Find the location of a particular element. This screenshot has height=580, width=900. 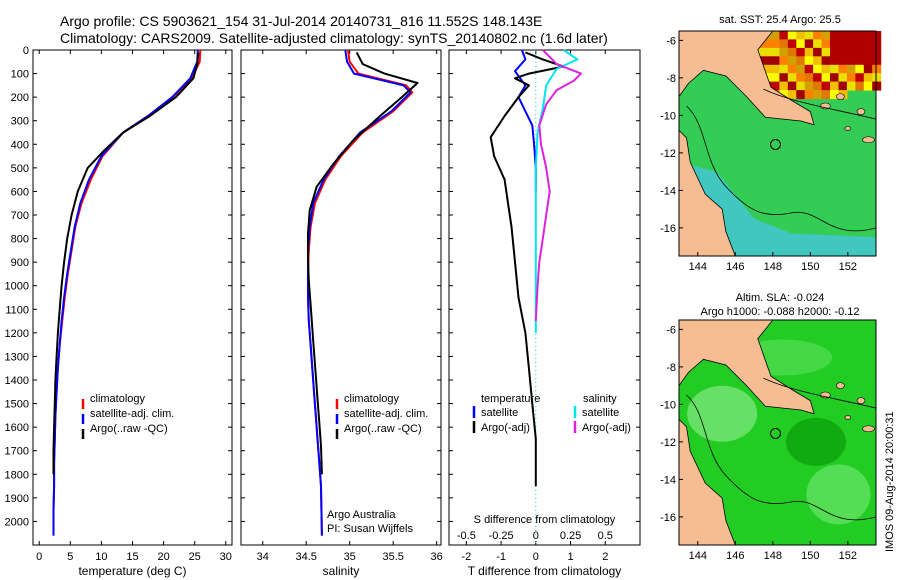

legend-label-climatology: climatology is located at coordinates (118, 399).